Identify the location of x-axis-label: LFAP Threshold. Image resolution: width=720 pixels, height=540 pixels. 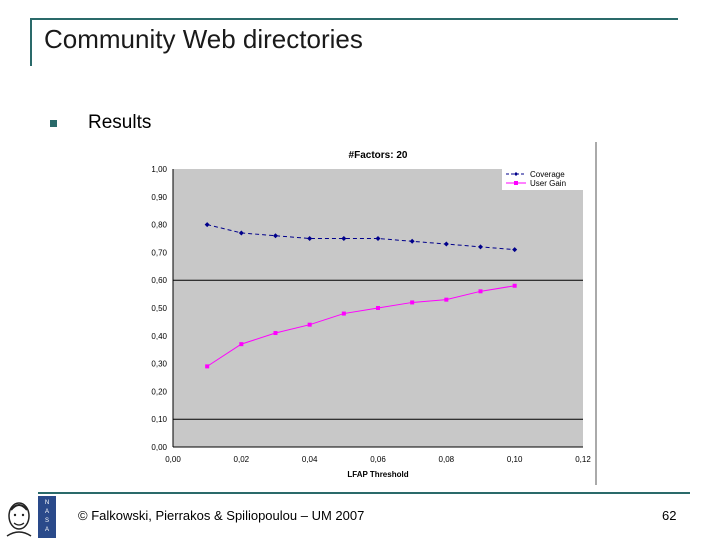
(377, 474).